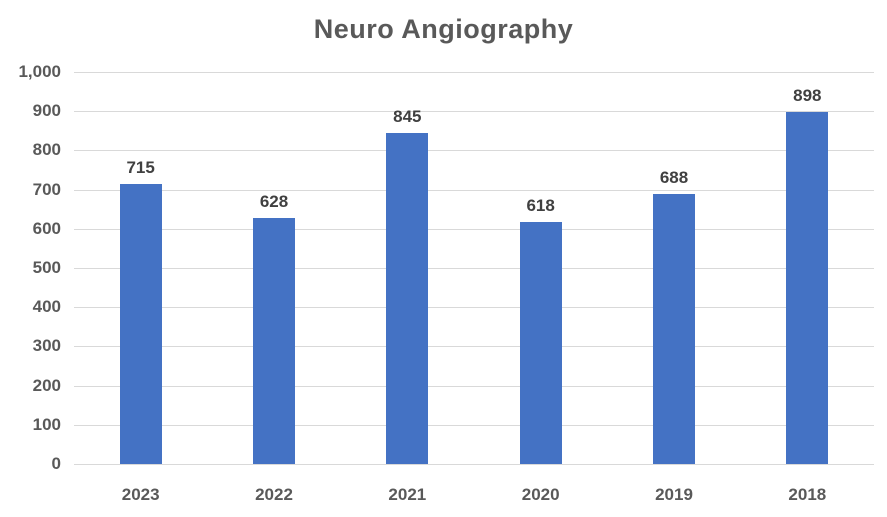 This screenshot has width=887, height=517. Describe the element at coordinates (274, 494) in the screenshot. I see `x-tick-label-2022: 2022` at that location.